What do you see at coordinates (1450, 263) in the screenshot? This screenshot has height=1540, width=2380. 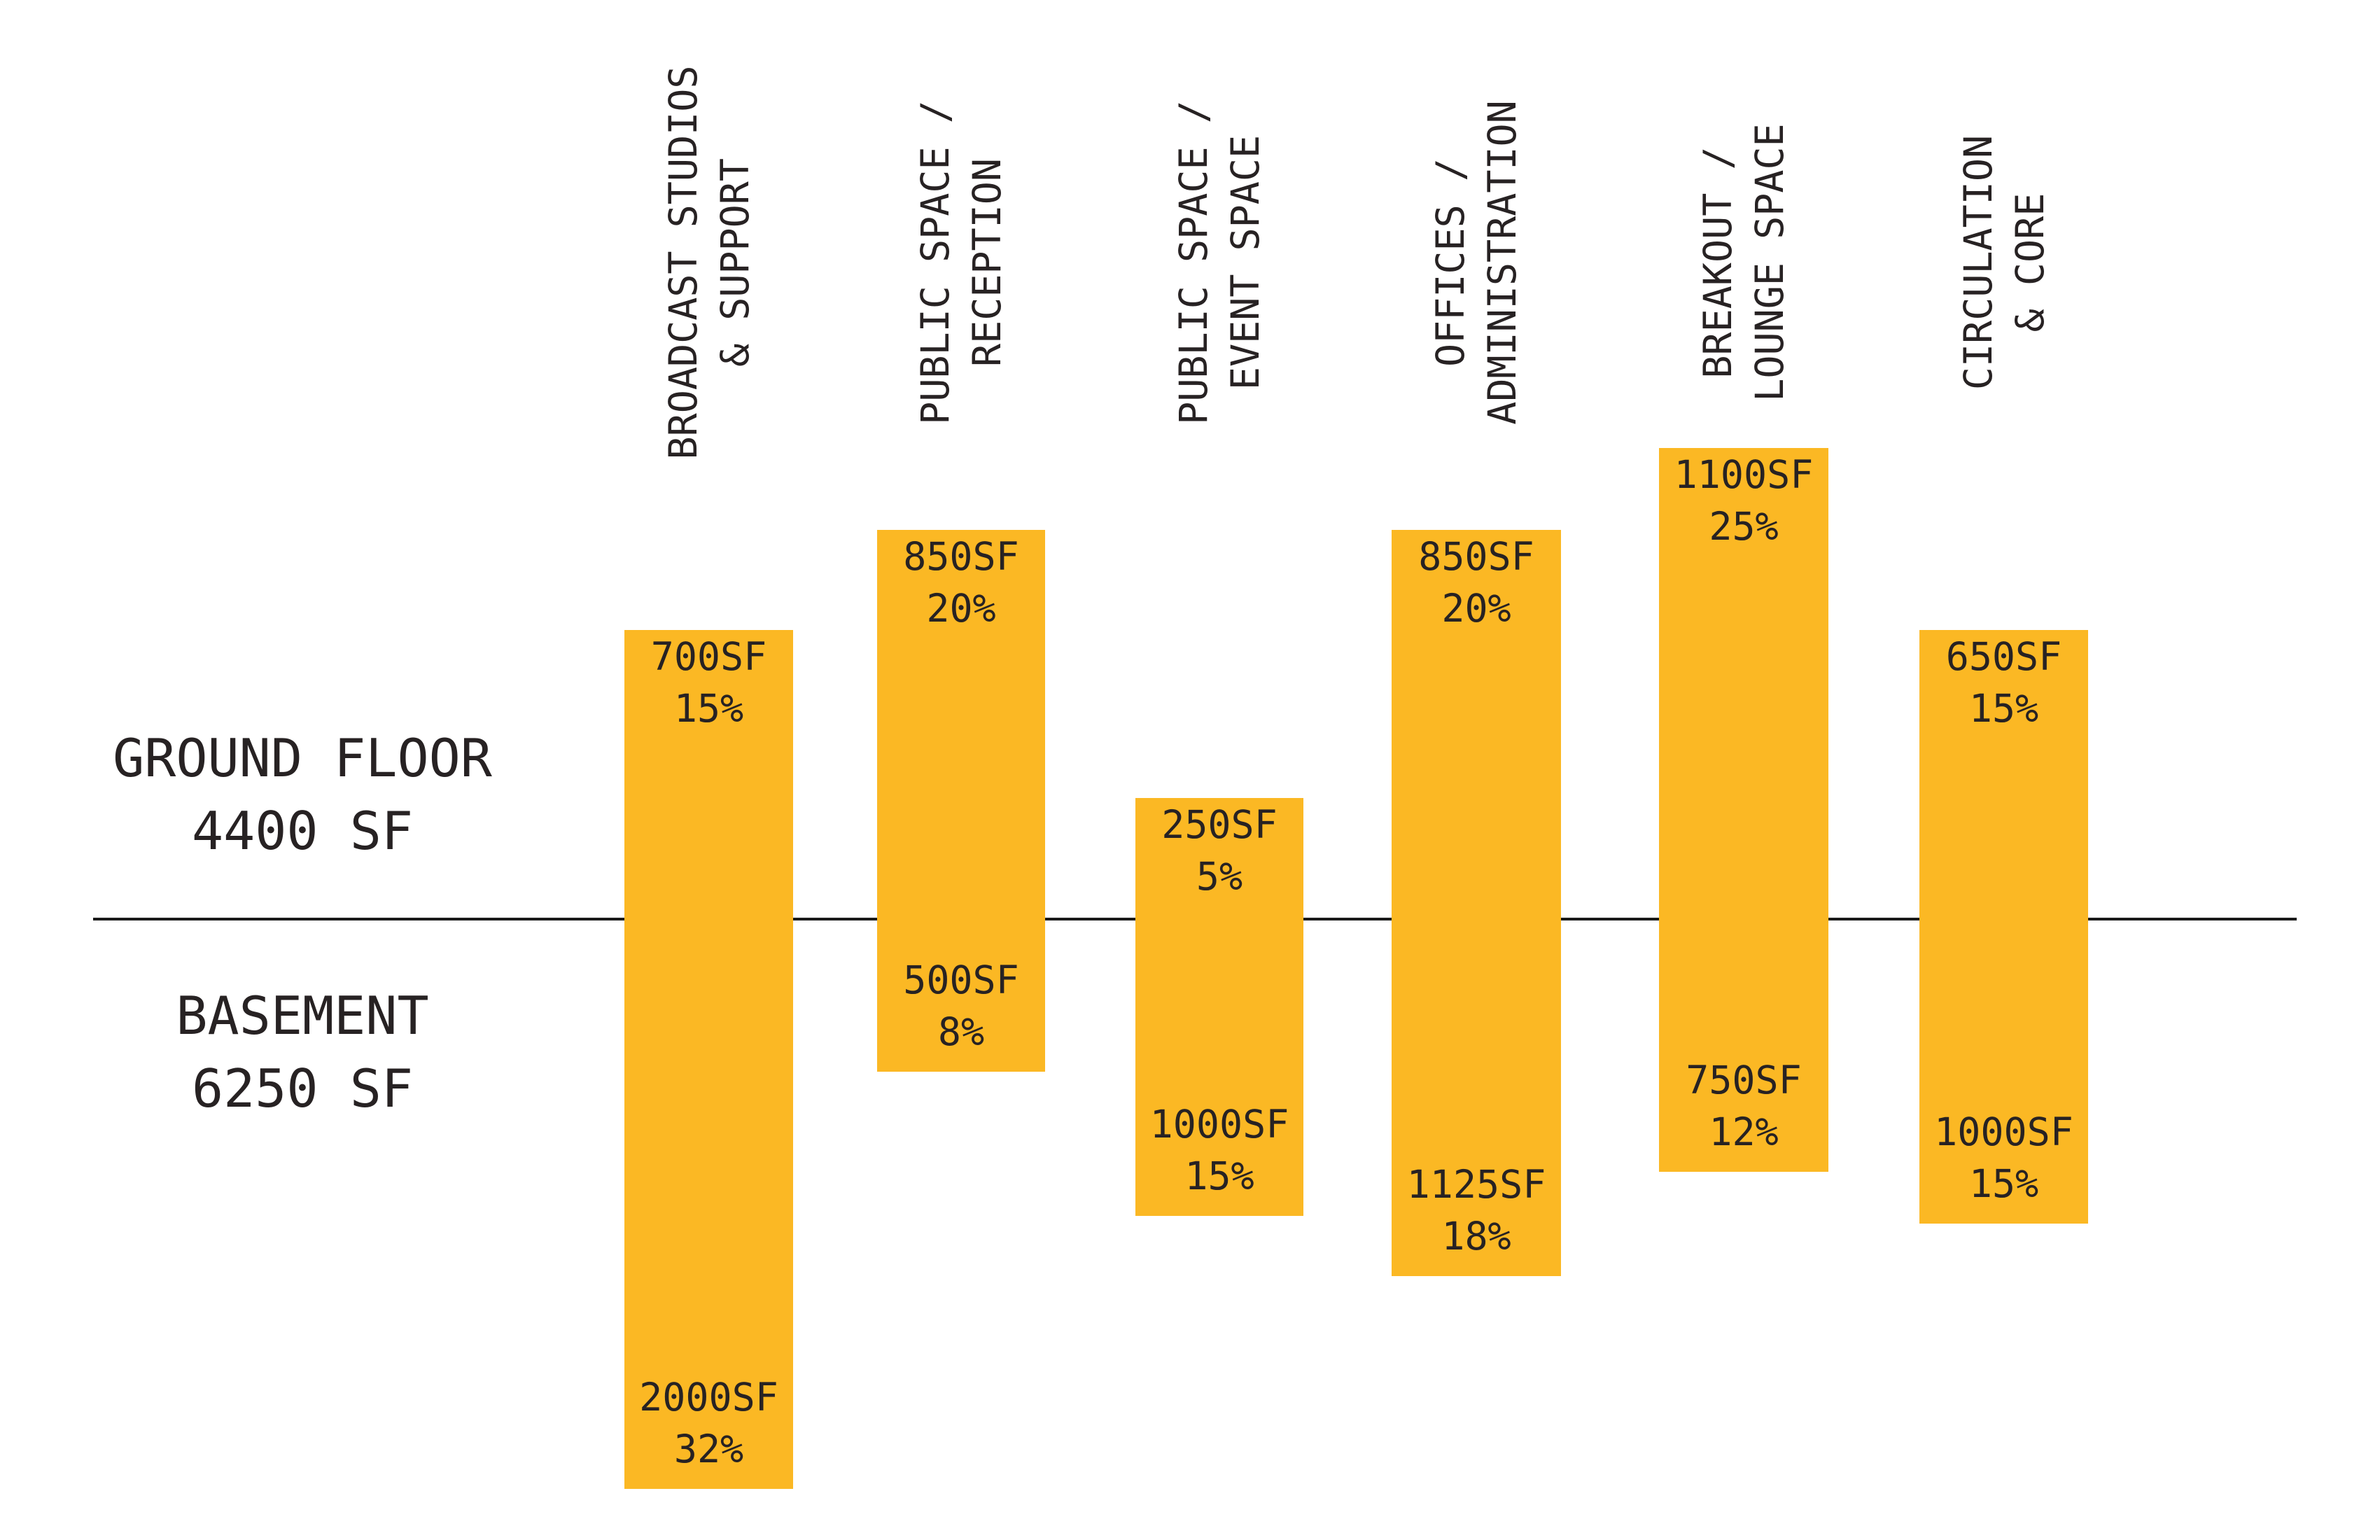 I see `category-label-line1: OFFICES /` at bounding box center [1450, 263].